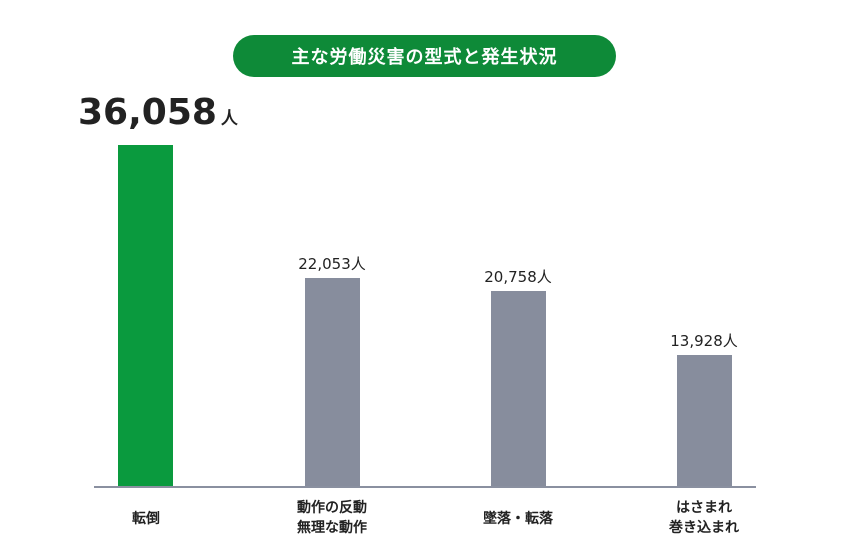 The width and height of the screenshot is (850, 560). Describe the element at coordinates (332, 508) in the screenshot. I see `category-line: 動作の反動` at that location.